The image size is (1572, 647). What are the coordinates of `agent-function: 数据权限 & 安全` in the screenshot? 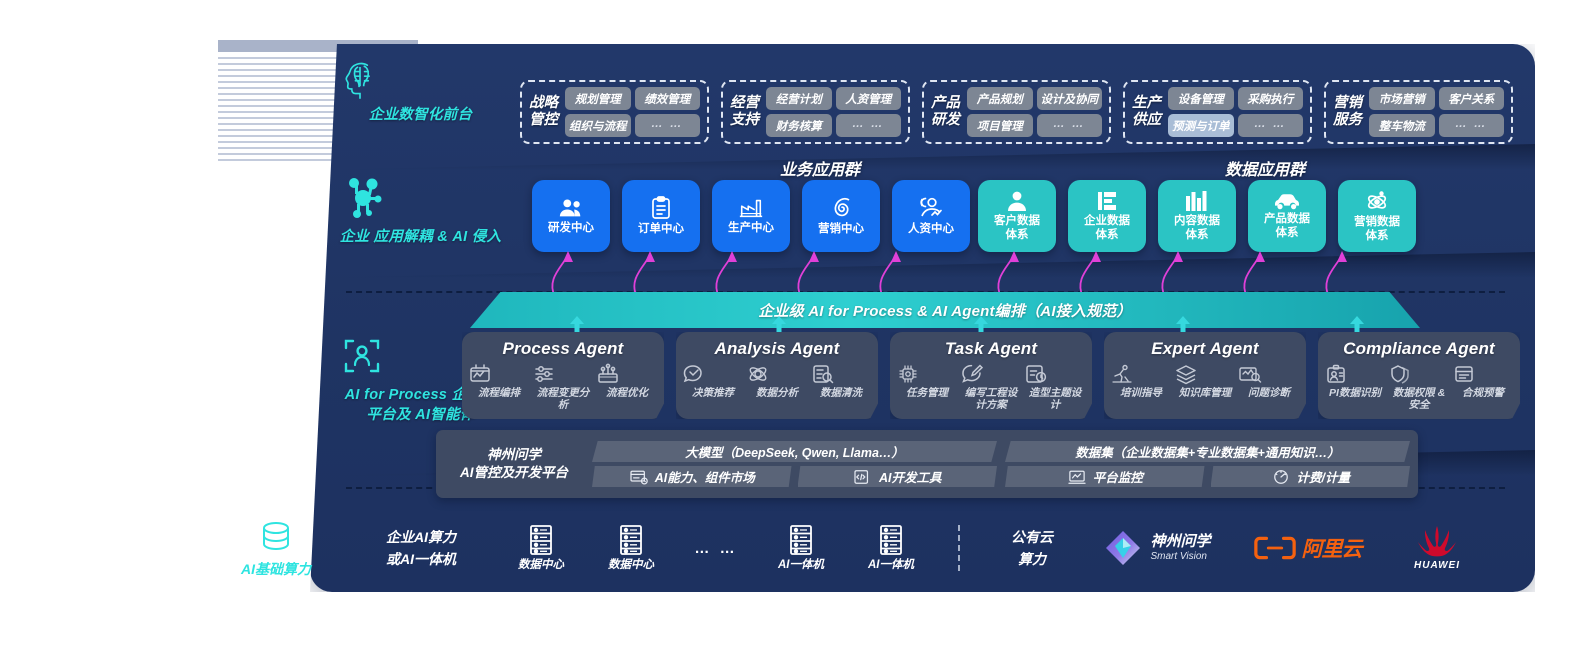 It's located at (1419, 387).